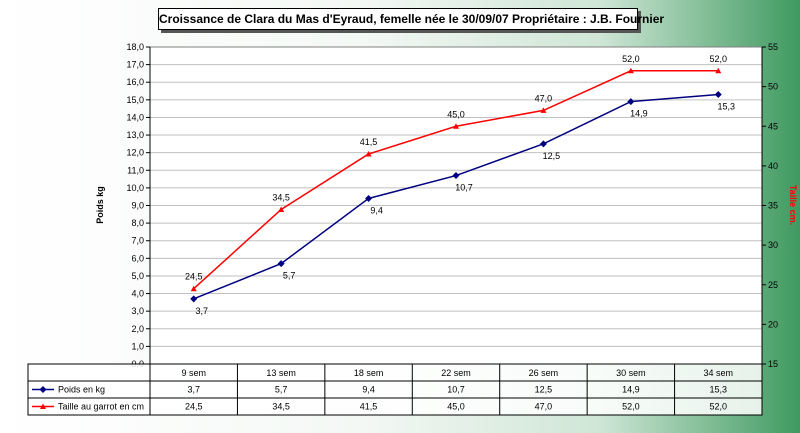  Describe the element at coordinates (639, 114) in the screenshot. I see `data-label: 14,9` at that location.